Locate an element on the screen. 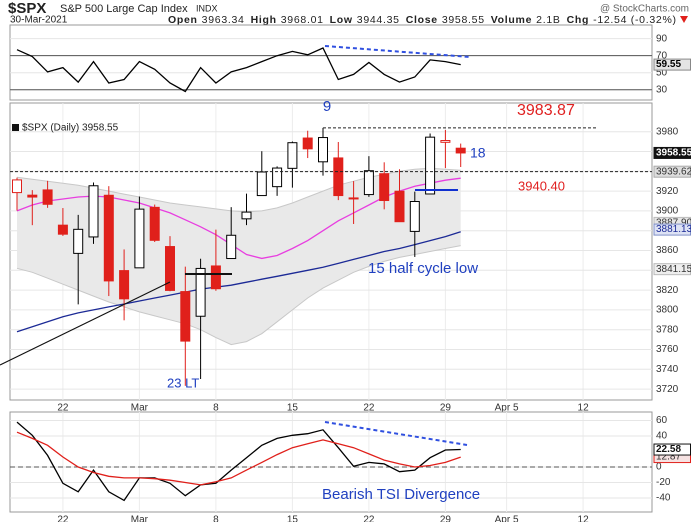 The width and height of the screenshot is (691, 522). quote-value: 3968.01 is located at coordinates (302, 20).